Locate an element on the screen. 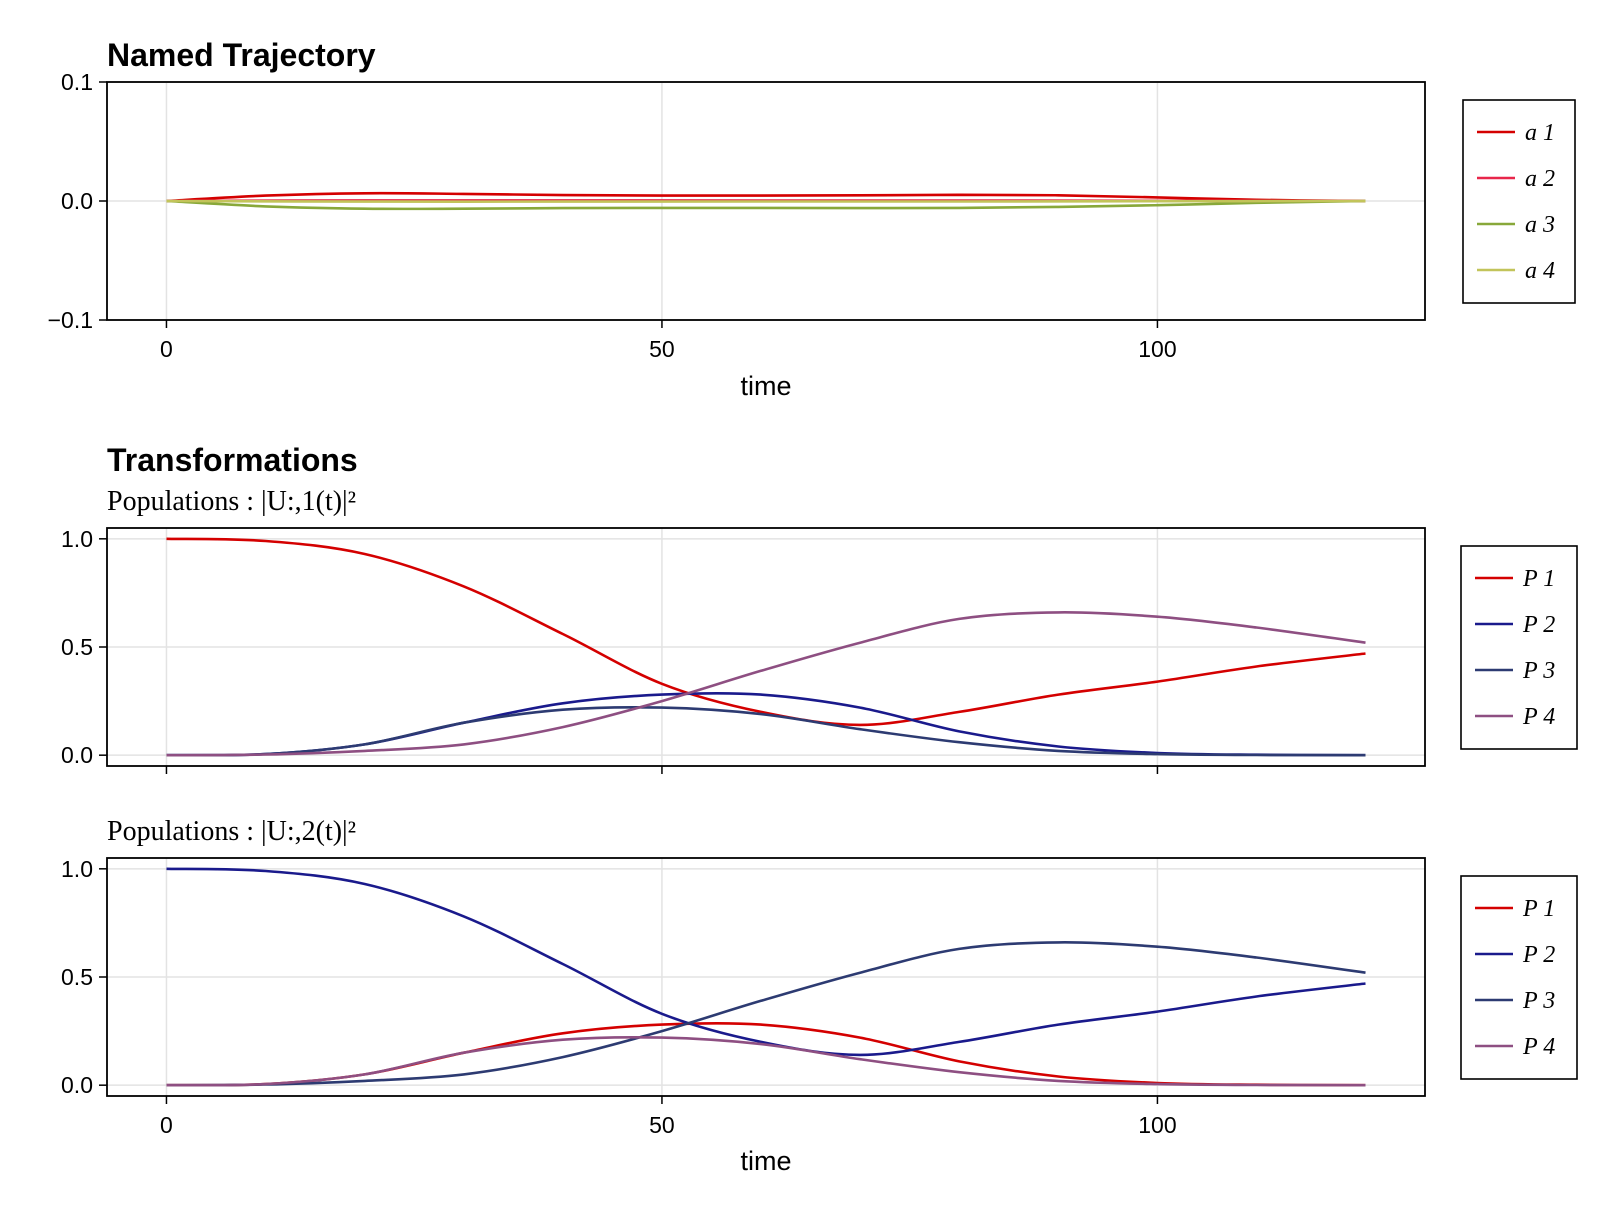 Image resolution: width=1600 pixels, height=1205 pixels. chart-subtitle: Populations : |U:,2(t)|² is located at coordinates (231, 831).